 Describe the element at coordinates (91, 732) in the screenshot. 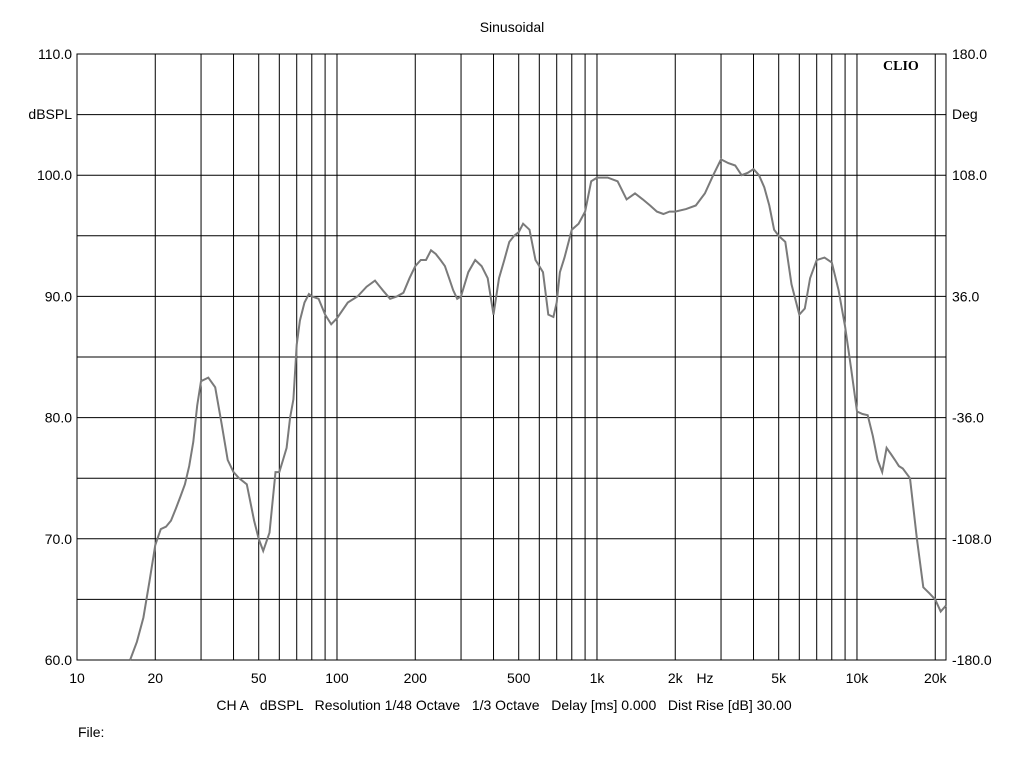

I see `file-label: File:` at that location.